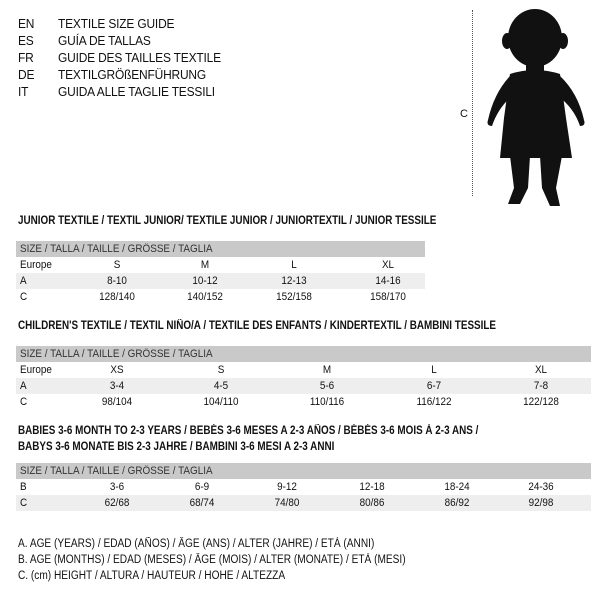 The image size is (600, 600). Describe the element at coordinates (464, 114) in the screenshot. I see `height-label: C` at that location.